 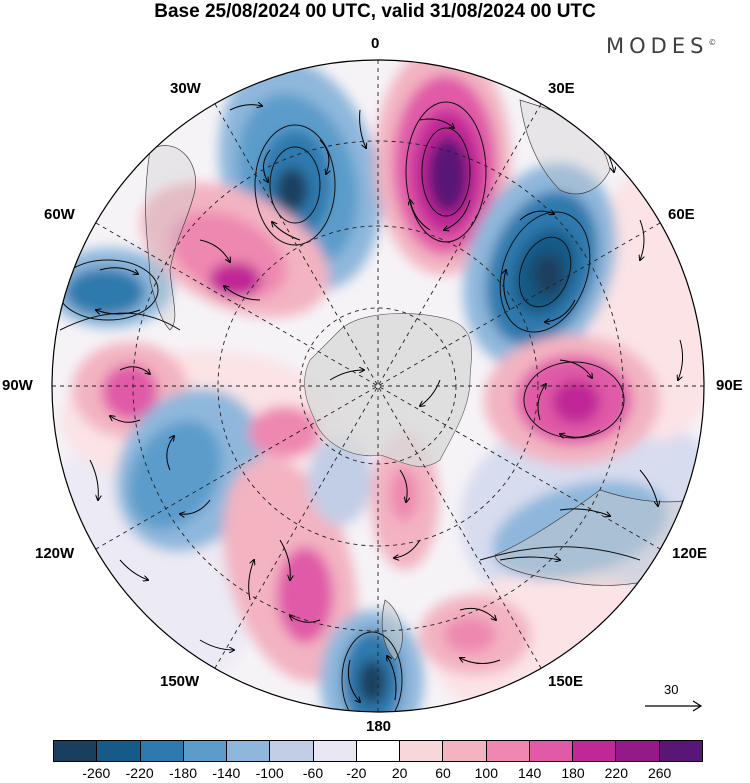 What do you see at coordinates (59, 214) in the screenshot?
I see `lon-label-60w: 60W` at bounding box center [59, 214].